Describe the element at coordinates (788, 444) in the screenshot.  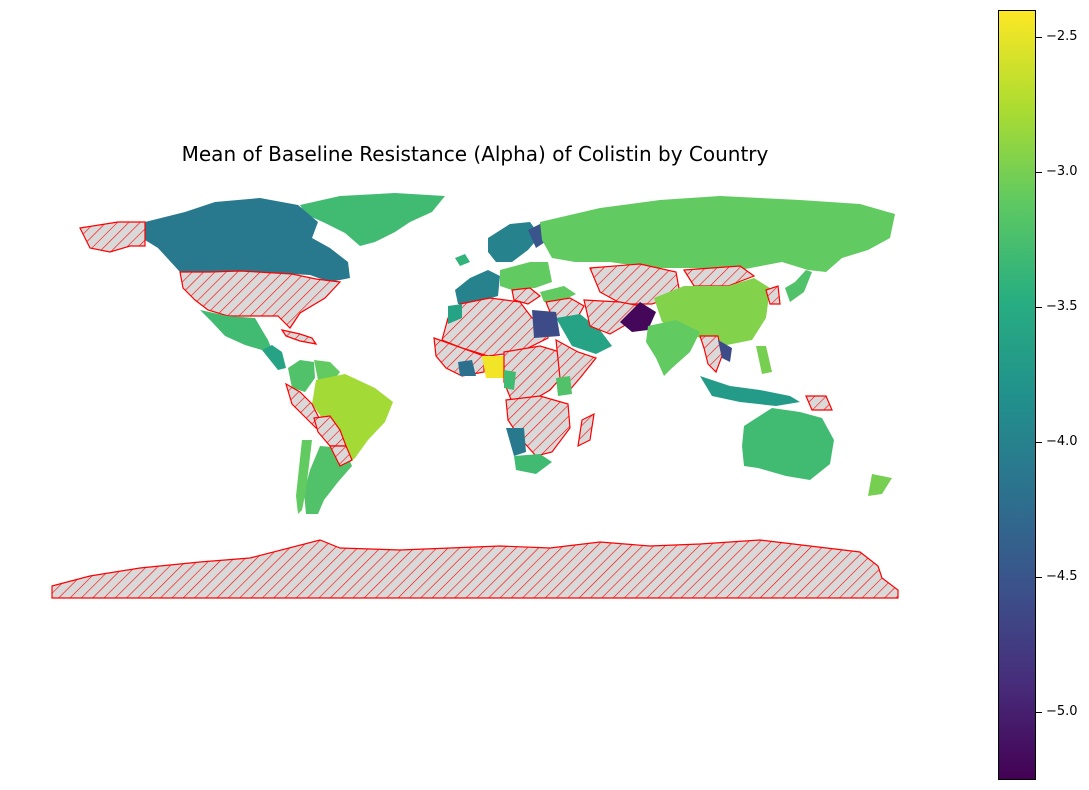
I see `region-australia` at that location.